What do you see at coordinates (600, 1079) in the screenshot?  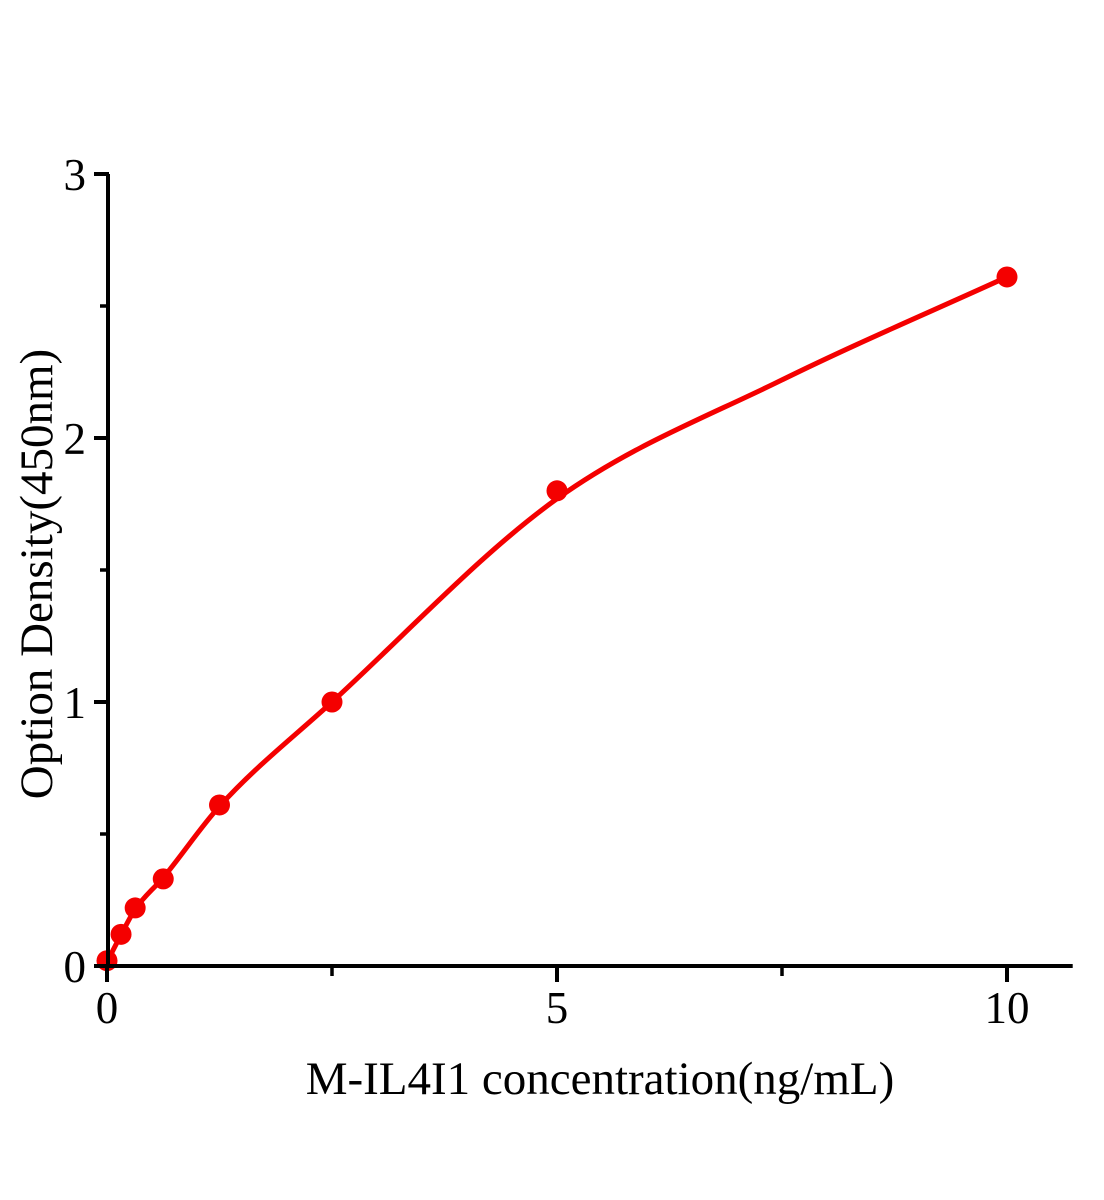 I see `x-axis-title: M-IL4I1 concentration(ng/mL)` at bounding box center [600, 1079].